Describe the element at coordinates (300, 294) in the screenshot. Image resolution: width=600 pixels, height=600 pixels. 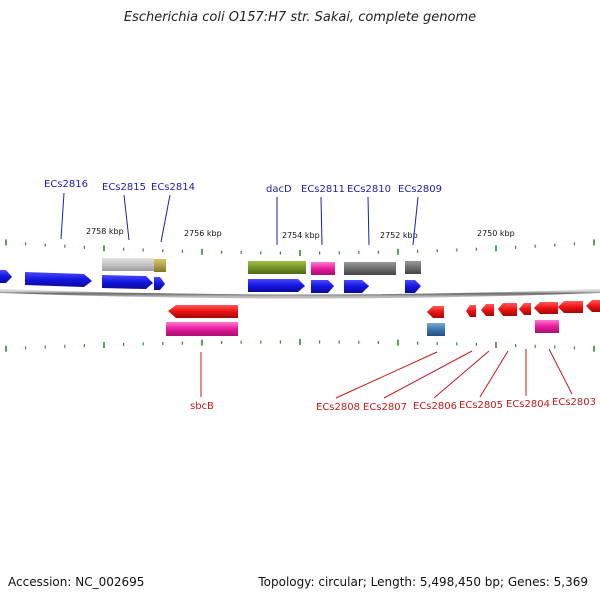
I see `genome-backbone` at that location.